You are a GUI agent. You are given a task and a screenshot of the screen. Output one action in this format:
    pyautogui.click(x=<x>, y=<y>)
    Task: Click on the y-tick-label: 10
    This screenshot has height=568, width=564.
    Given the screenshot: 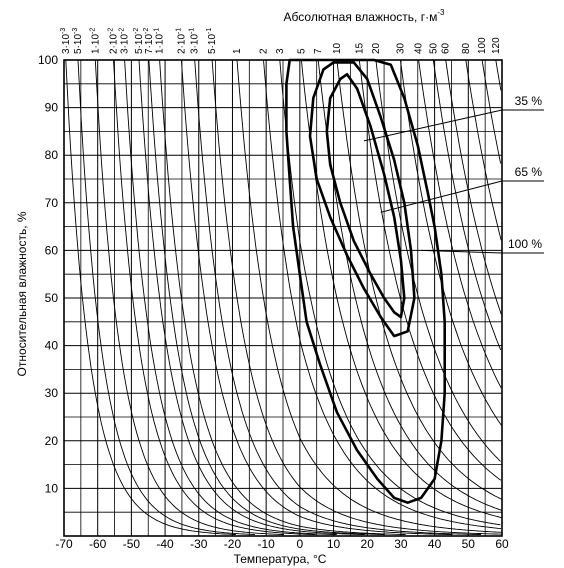 What is the action you would take?
    pyautogui.click(x=52, y=488)
    